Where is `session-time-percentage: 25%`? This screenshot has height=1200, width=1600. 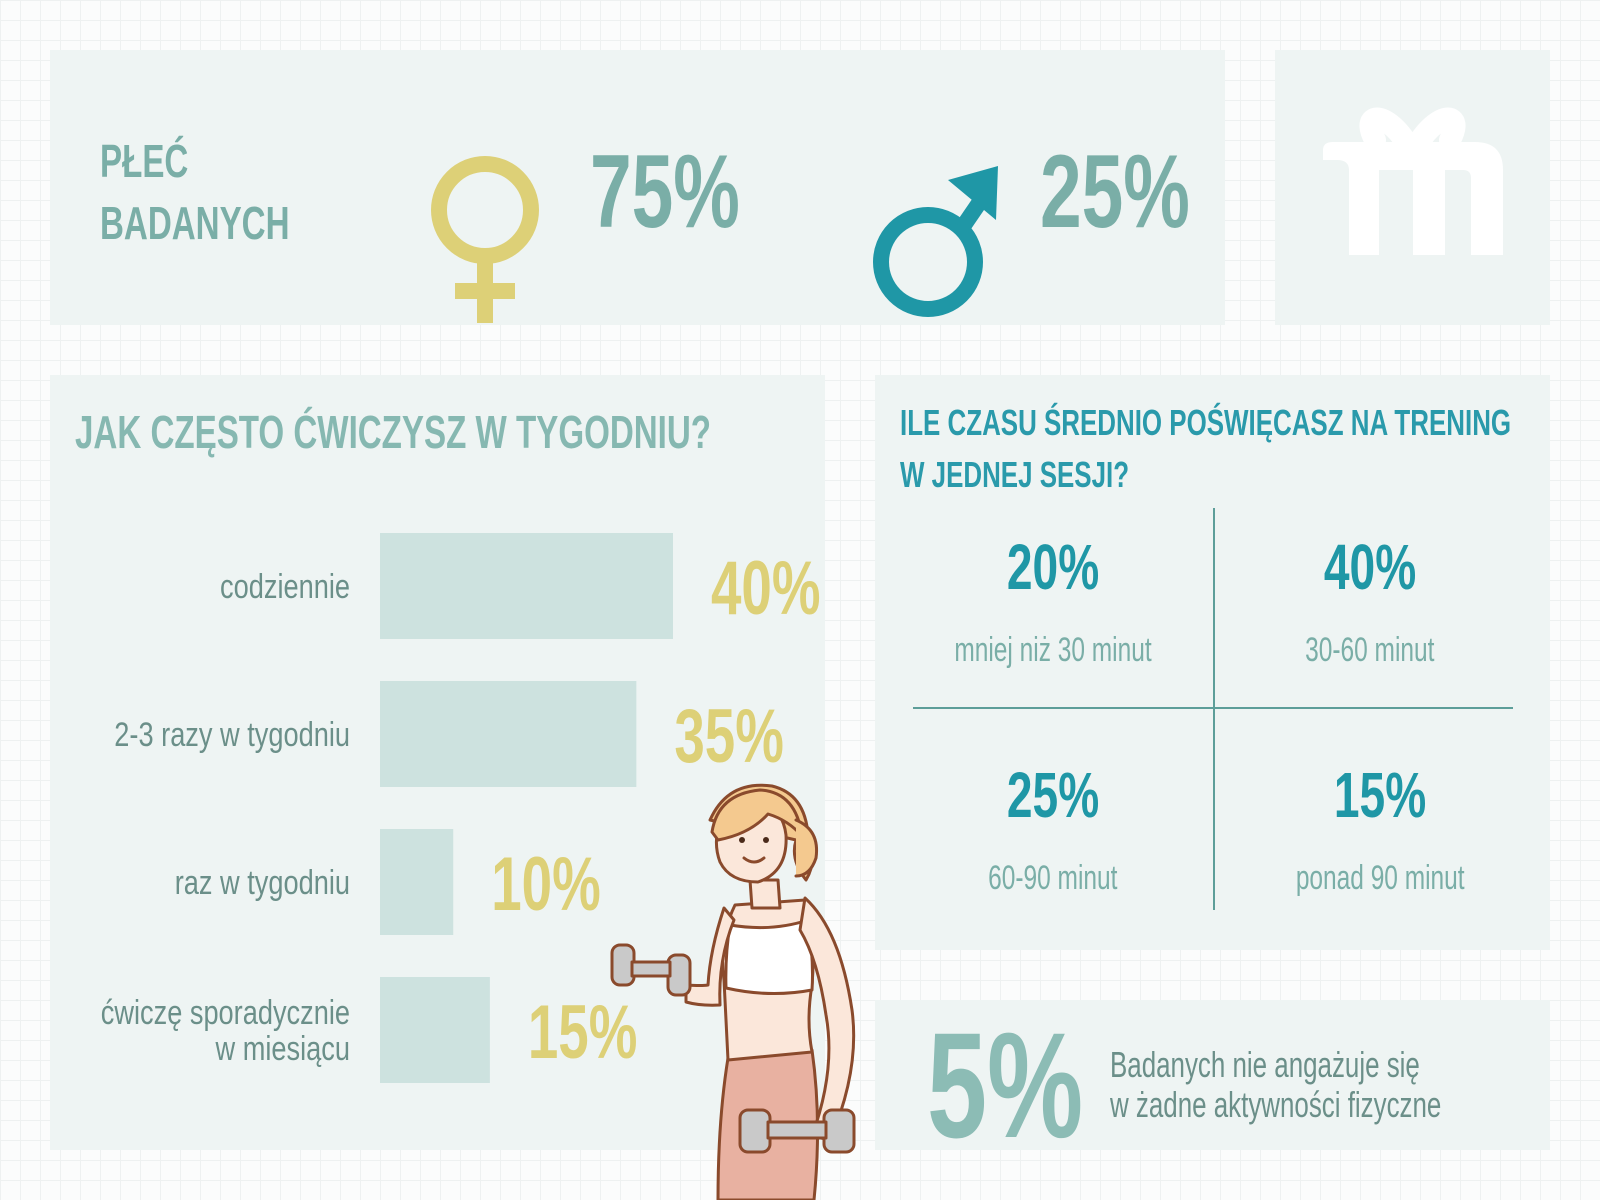
session-time-percentage: 25% is located at coordinates (1053, 795).